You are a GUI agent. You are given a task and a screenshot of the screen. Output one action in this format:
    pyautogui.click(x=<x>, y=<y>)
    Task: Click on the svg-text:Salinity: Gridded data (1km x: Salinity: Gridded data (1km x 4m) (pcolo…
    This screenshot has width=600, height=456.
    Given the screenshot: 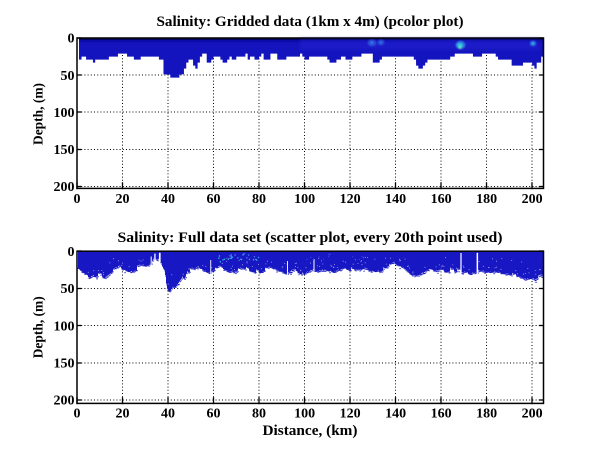 What is the action you would take?
    pyautogui.click(x=310, y=22)
    